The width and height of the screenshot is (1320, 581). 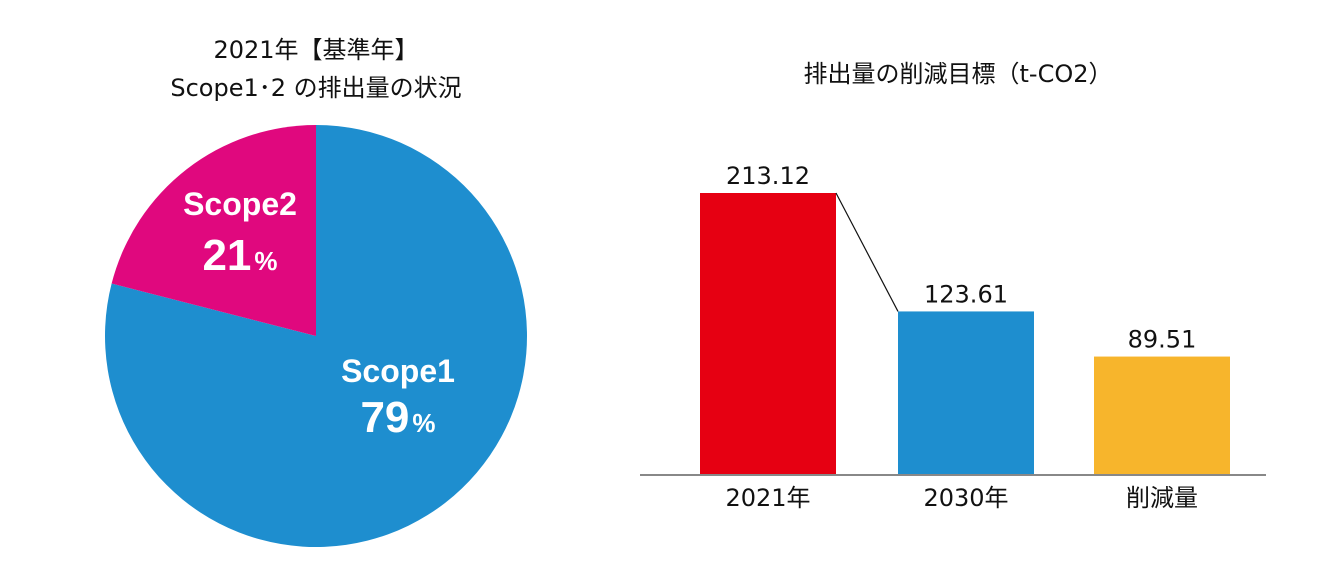 What do you see at coordinates (239, 255) in the screenshot?
I see `pie-slice-value-scope2: 21%` at bounding box center [239, 255].